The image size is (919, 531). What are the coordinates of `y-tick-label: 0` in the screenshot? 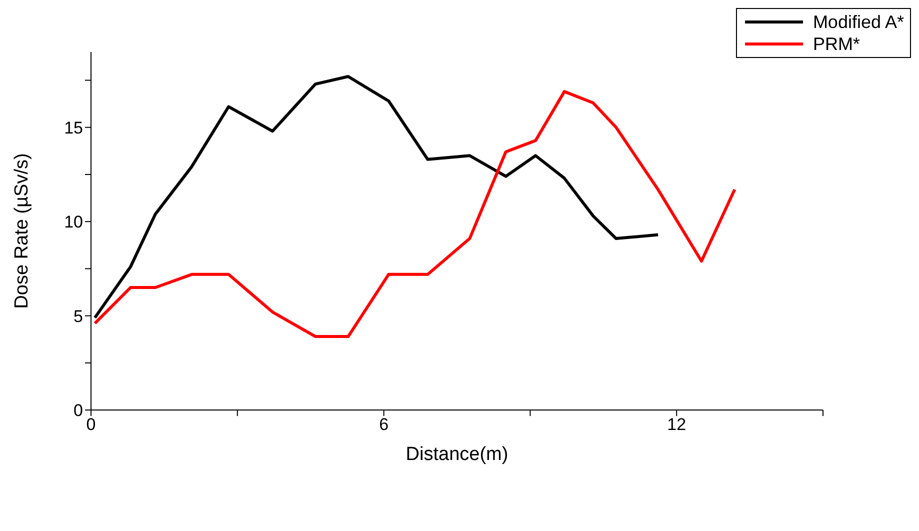 It's located at (78, 410).